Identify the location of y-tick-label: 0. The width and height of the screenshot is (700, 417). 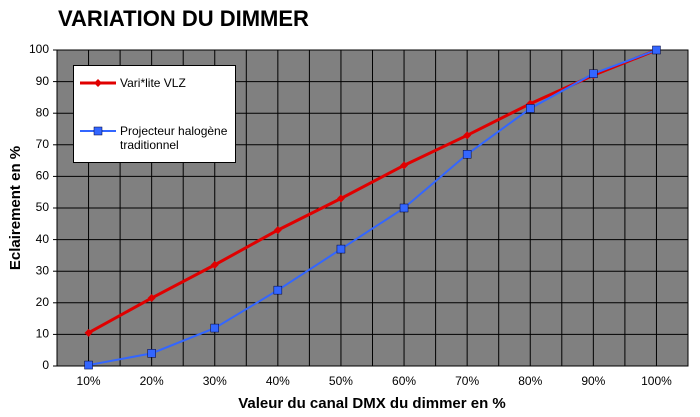
(45, 365).